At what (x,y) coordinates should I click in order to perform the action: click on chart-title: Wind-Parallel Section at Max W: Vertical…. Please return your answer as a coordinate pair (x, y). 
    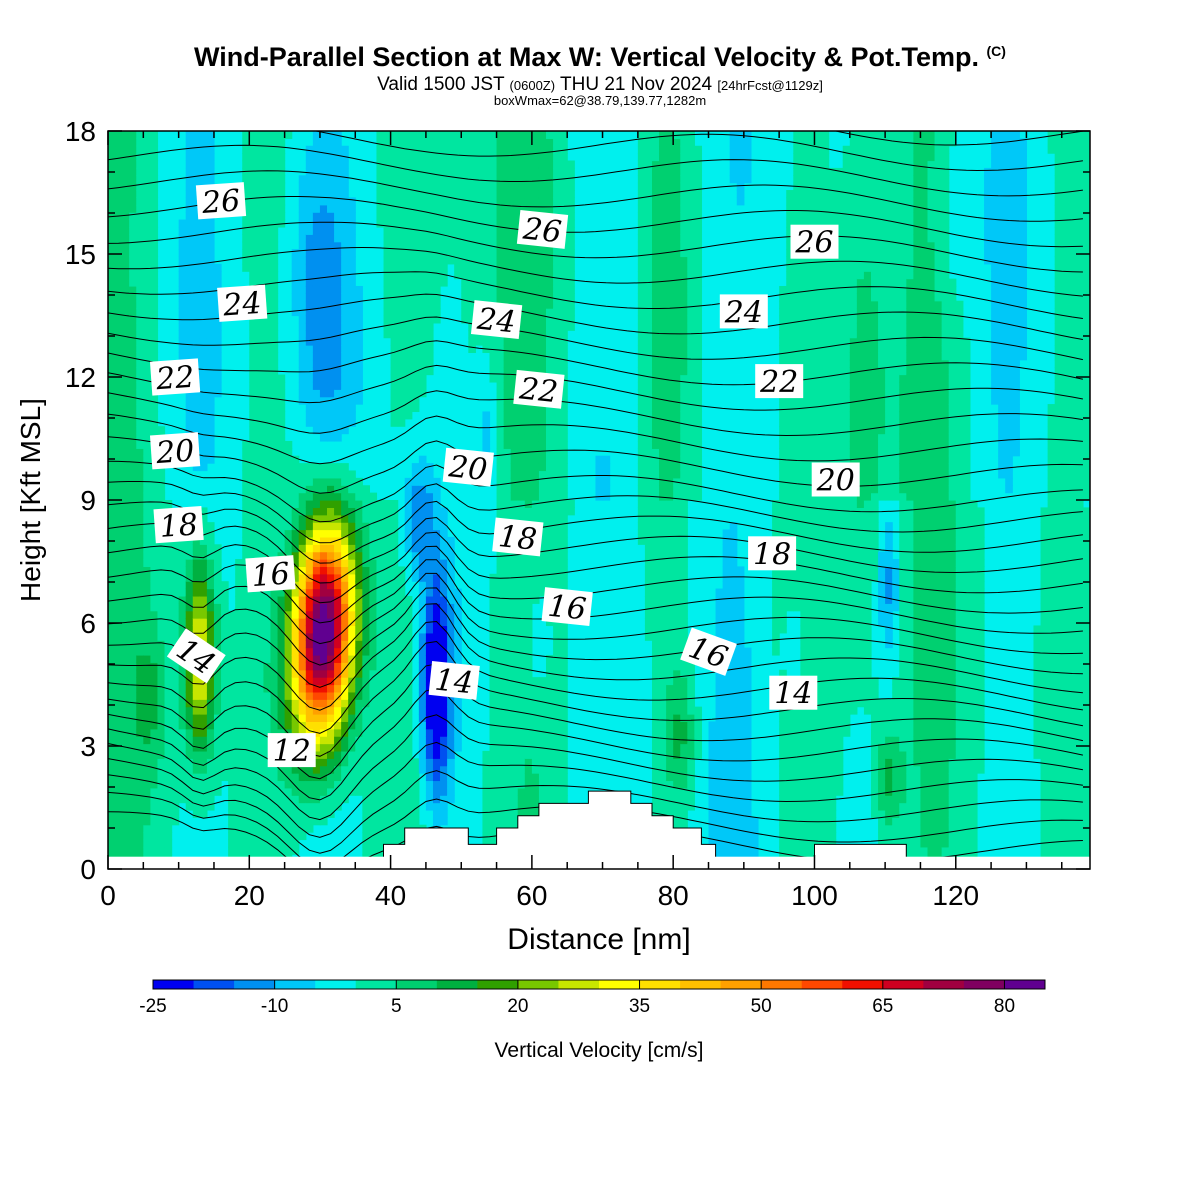
    Looking at the image, I should click on (600, 57).